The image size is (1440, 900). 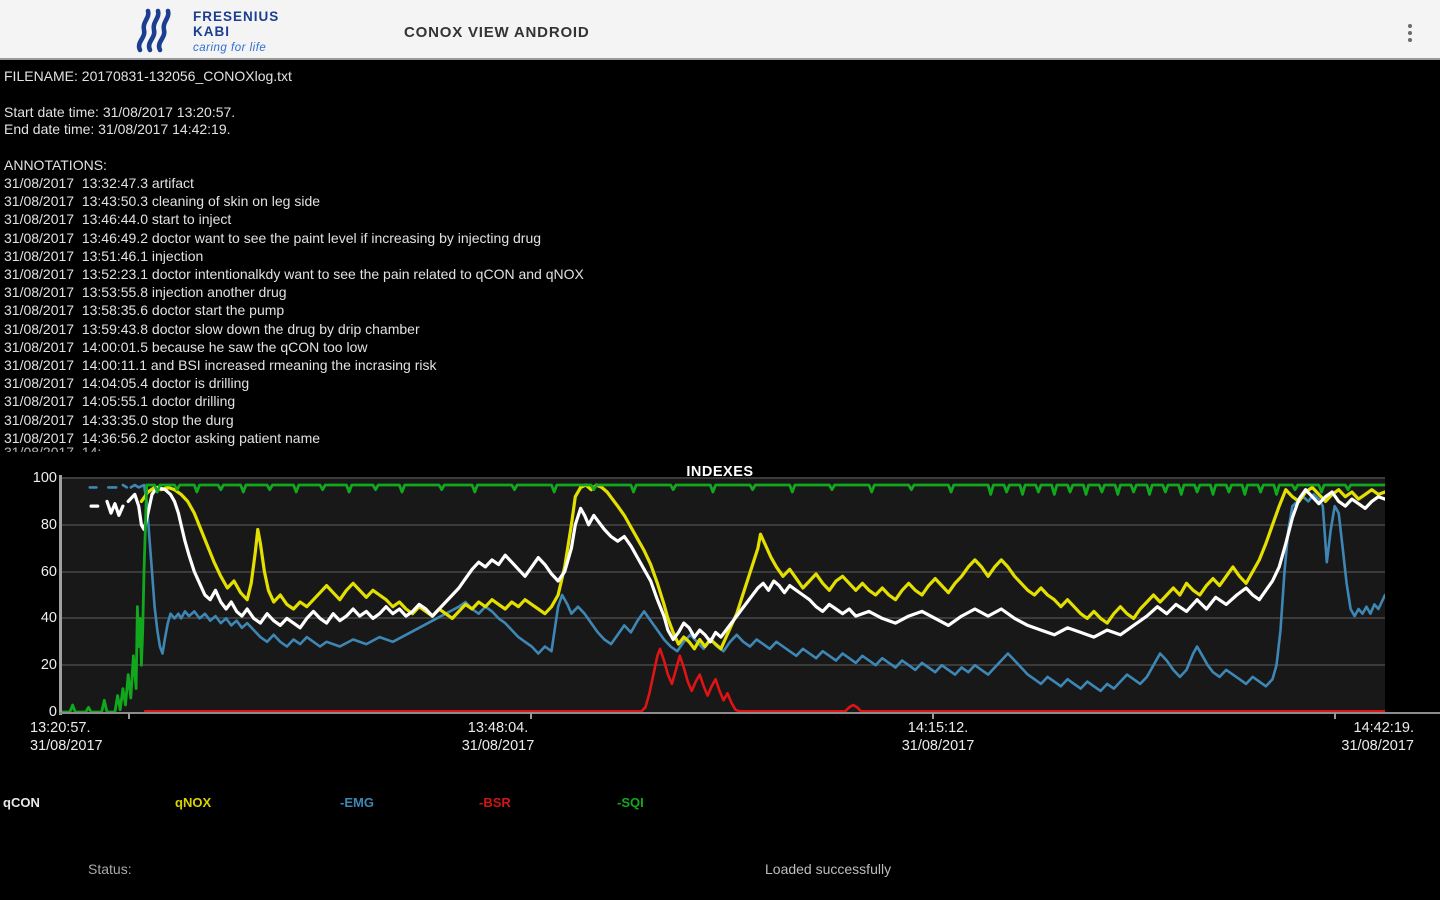 I want to click on y-axis-line, so click(x=60, y=595).